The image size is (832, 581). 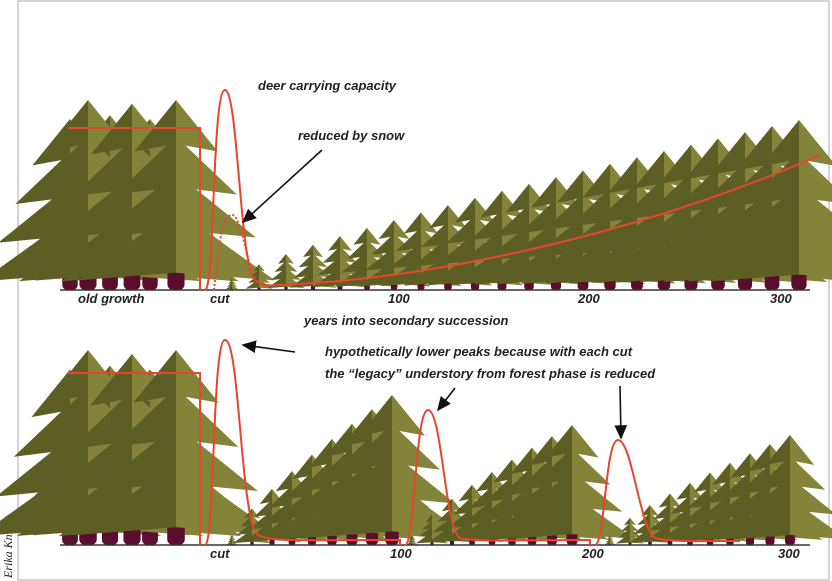 I want to click on axis-label: old growth, so click(x=111, y=298).